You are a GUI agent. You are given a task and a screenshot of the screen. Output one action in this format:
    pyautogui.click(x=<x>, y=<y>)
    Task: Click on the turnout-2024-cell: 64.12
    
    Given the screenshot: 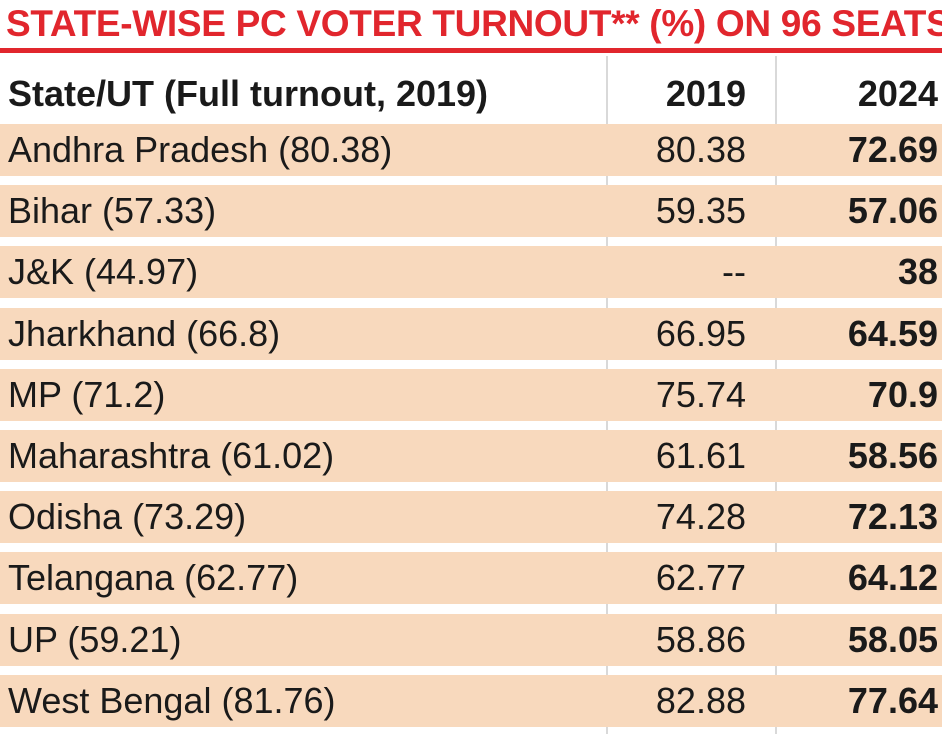 What is the action you would take?
    pyautogui.click(x=892, y=578)
    